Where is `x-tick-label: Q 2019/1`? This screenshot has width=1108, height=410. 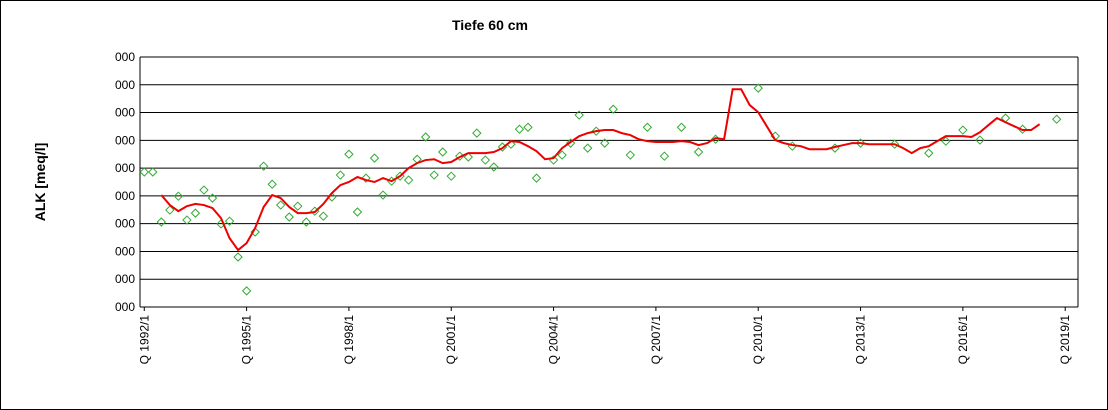 x-tick-label: Q 2019/1 is located at coordinates (1065, 340).